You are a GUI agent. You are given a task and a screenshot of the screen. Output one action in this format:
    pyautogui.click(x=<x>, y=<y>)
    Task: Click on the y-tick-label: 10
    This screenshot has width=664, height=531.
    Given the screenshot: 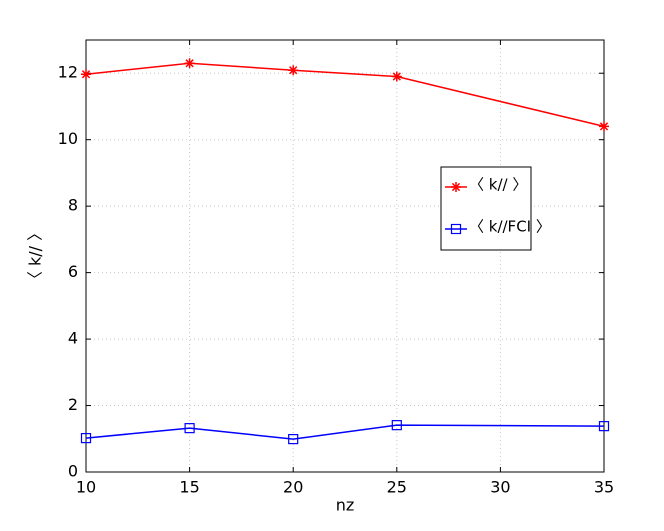 What is the action you would take?
    pyautogui.click(x=68, y=138)
    